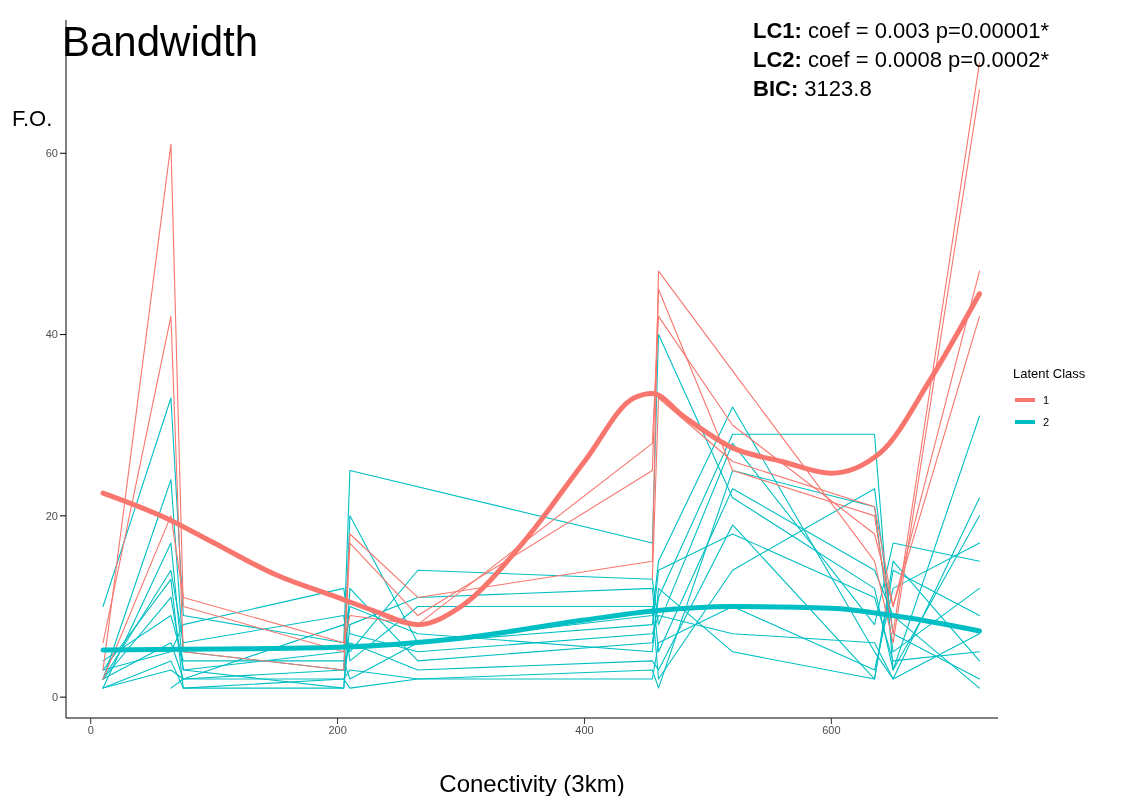  Describe the element at coordinates (337, 729) in the screenshot. I see `x-tick-label: 200` at that location.